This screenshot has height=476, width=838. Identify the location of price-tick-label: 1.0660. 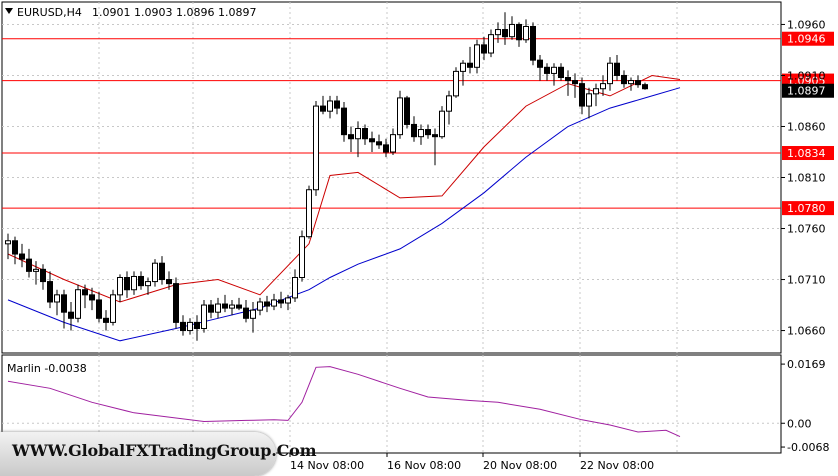
(806, 331).